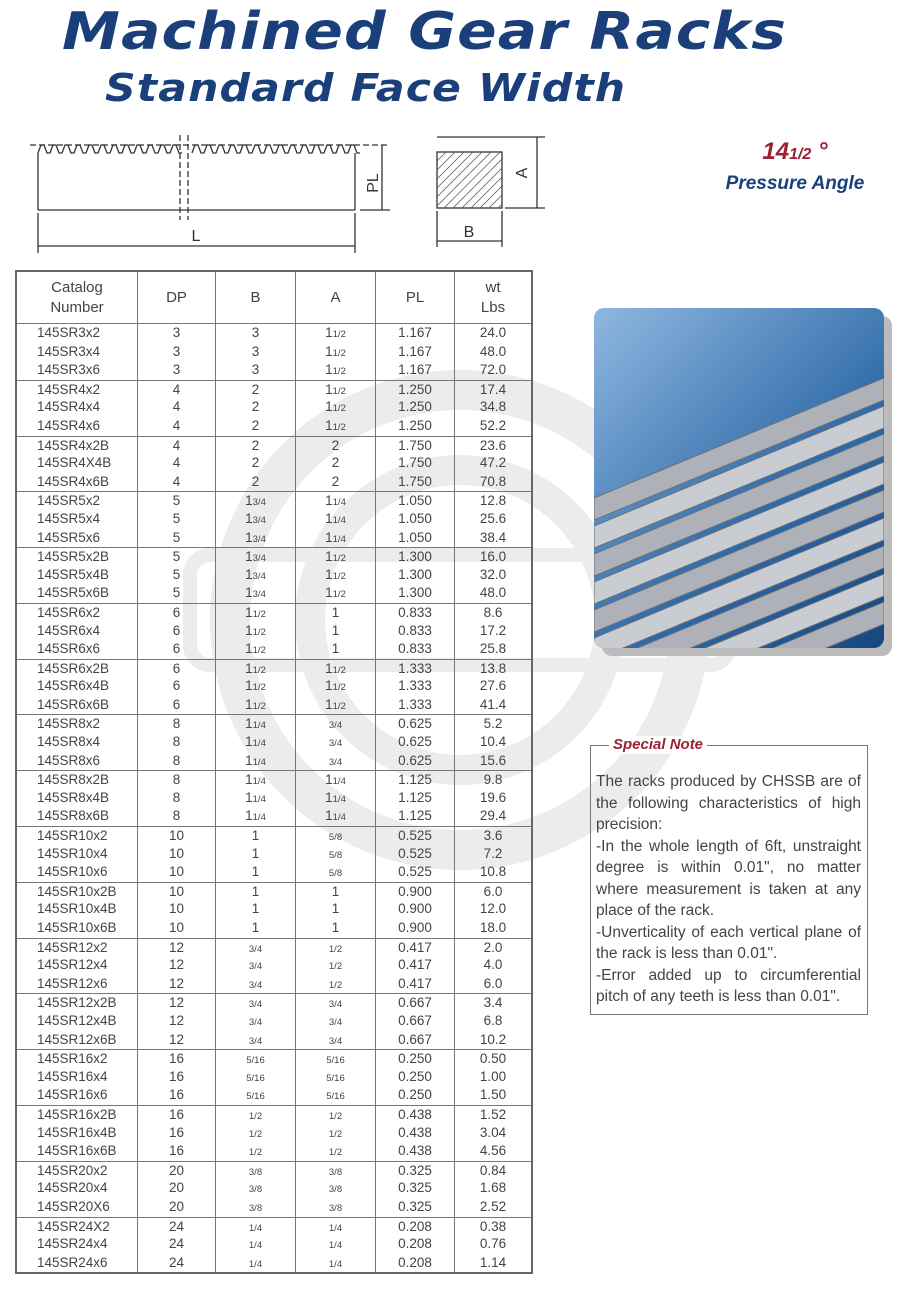  What do you see at coordinates (492, 370) in the screenshot?
I see `weight-cell: 72.0` at bounding box center [492, 370].